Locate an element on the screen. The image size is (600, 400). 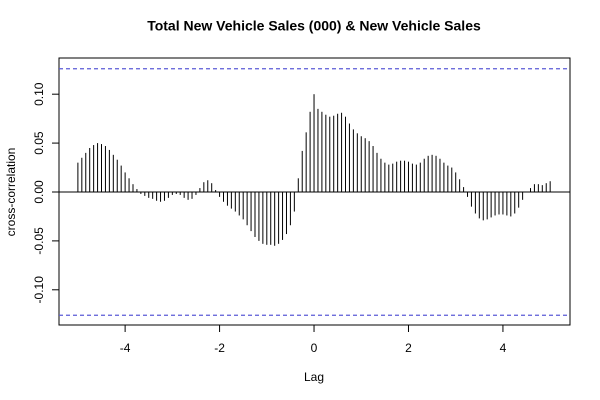
y-tick-label: 0.05 is located at coordinates (39, 143).